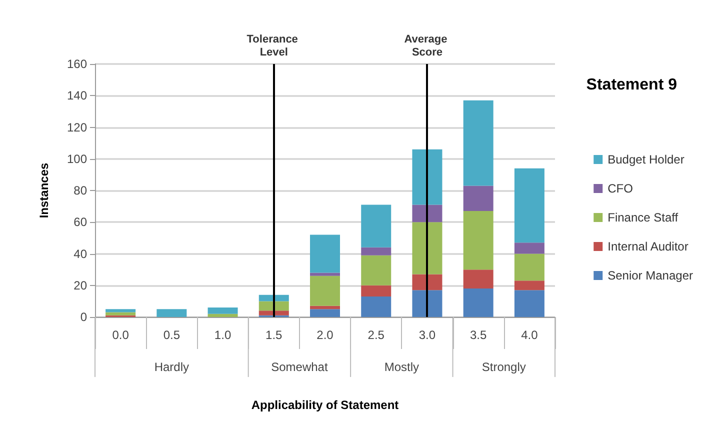 The width and height of the screenshot is (710, 435). Describe the element at coordinates (478, 335) in the screenshot. I see `x-tick-label: 3.5` at that location.